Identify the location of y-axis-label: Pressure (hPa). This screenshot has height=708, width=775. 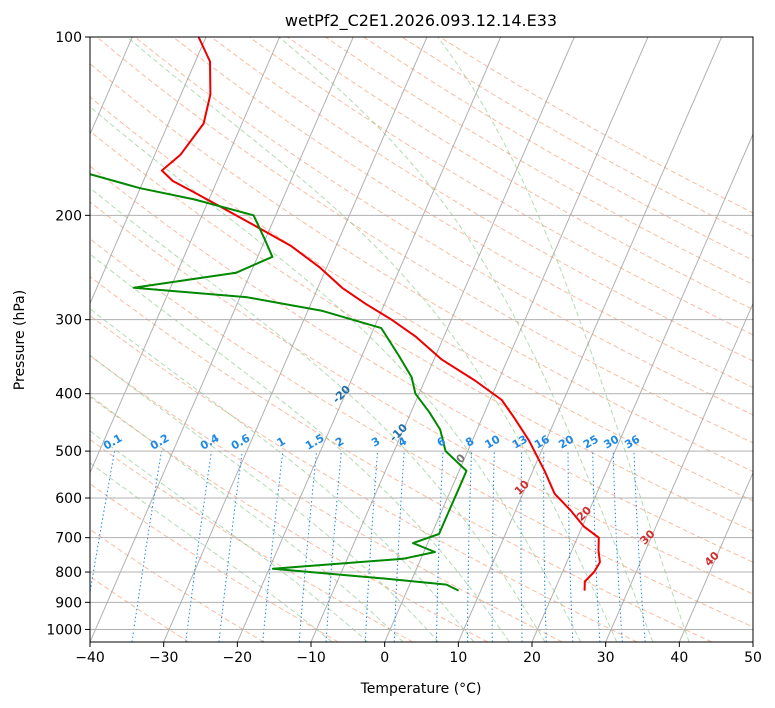
(20, 340).